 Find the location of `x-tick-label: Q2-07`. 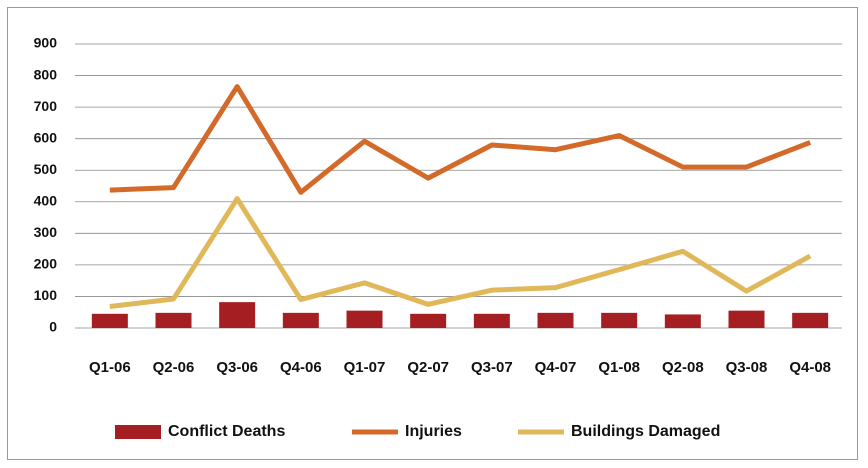

x-tick-label: Q2-07 is located at coordinates (428, 367).